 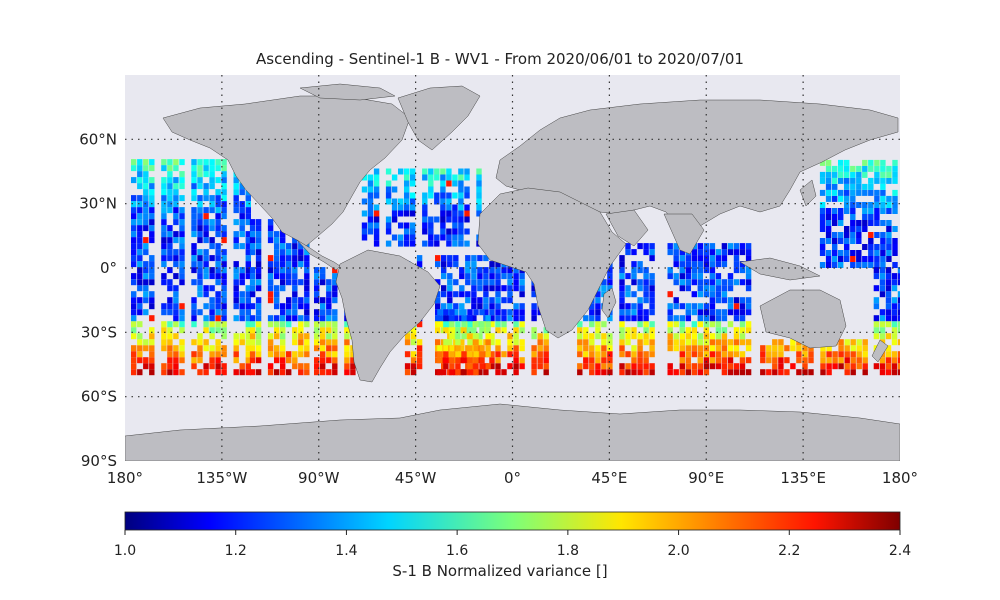 What do you see at coordinates (416, 478) in the screenshot?
I see `longitude-label: 45°W` at bounding box center [416, 478].